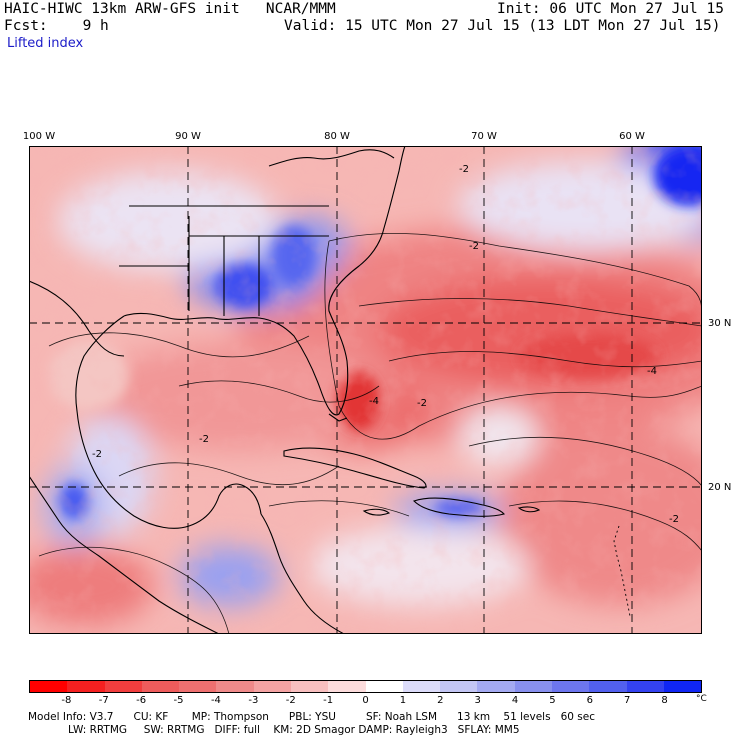 This screenshot has width=740, height=740. I want to click on coastline-cuba, so click(355, 468).